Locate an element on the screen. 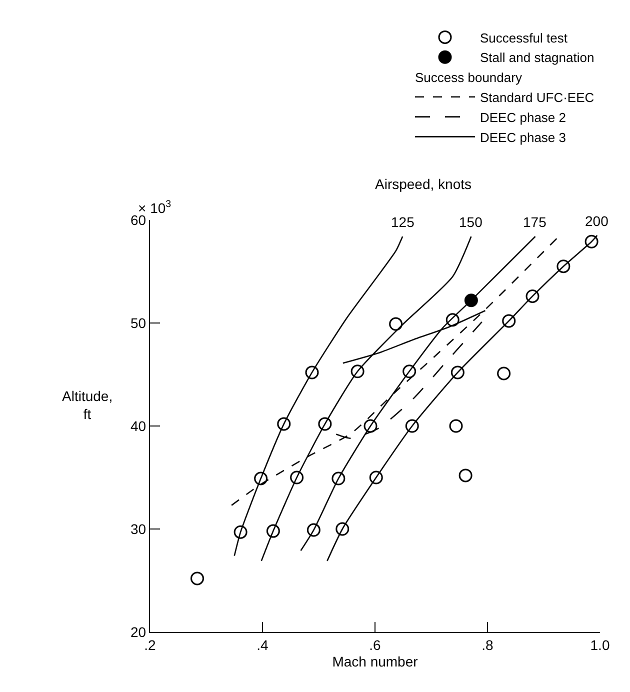  text: Airspeed, knots is located at coordinates (423, 184).